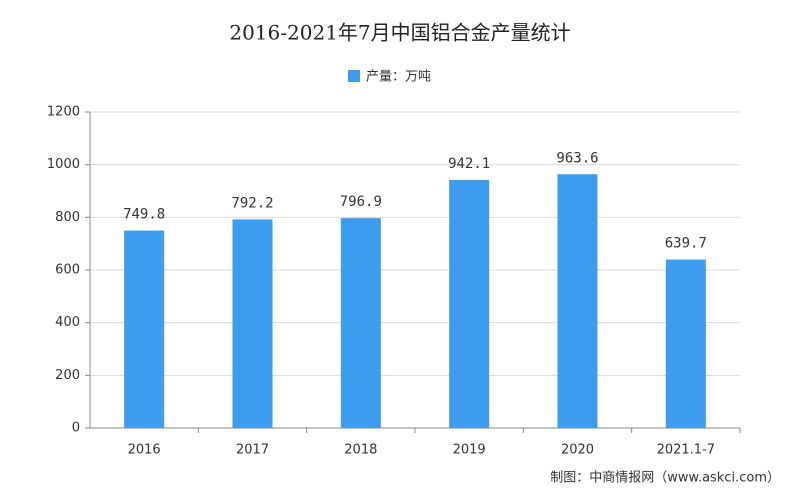 This screenshot has width=800, height=500. Describe the element at coordinates (686, 244) in the screenshot. I see `data-label: 639.7` at that location.